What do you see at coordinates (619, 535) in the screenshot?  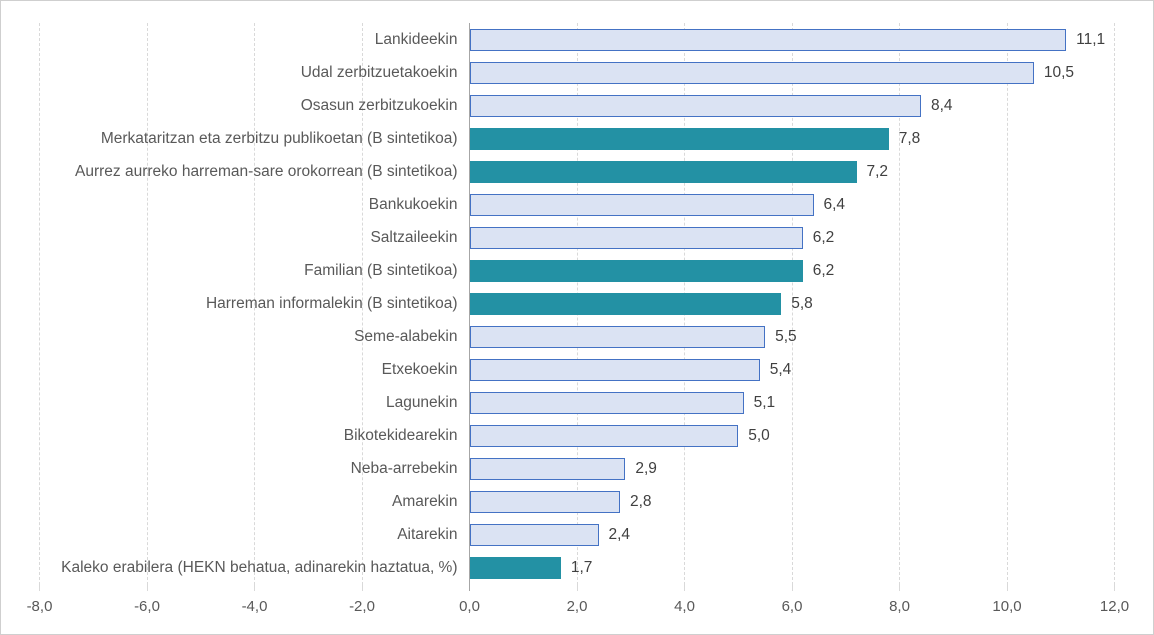 I see `value-label: 2,4` at bounding box center [619, 535].